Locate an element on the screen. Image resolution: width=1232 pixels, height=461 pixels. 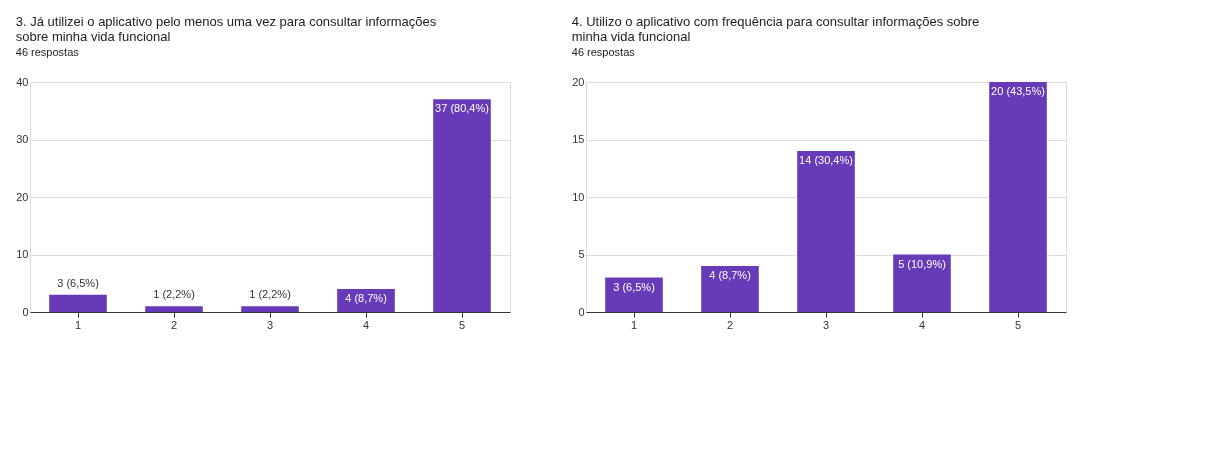
chart-title: 4. Utilizo o aplicativo com frequência para consultar informações sobre minha vida funcional is located at coordinates (775, 29).